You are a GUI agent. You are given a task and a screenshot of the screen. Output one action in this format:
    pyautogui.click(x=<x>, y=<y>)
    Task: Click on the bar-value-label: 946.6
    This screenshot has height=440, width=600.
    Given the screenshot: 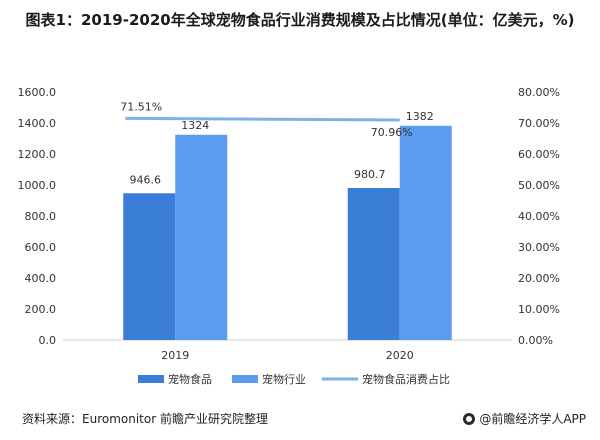 What is the action you would take?
    pyautogui.click(x=146, y=179)
    